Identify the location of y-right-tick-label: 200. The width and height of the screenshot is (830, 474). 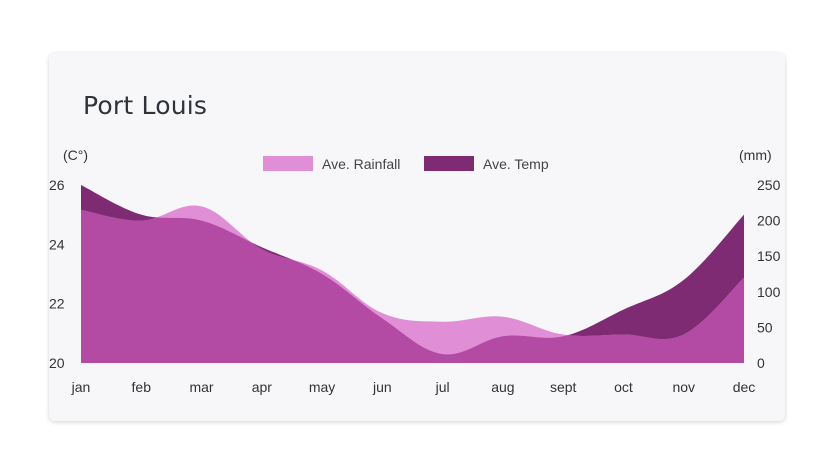
(769, 221).